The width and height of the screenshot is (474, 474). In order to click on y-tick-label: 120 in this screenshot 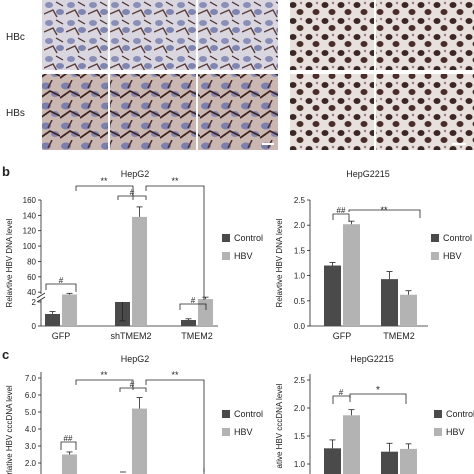, I will do `click(30, 231)`.